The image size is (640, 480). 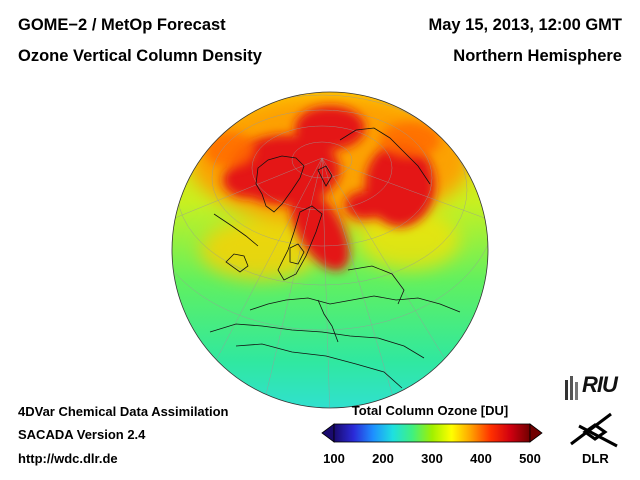 What do you see at coordinates (430, 410) in the screenshot?
I see `colorbar-title: Total Column Ozone [DU]` at bounding box center [430, 410].